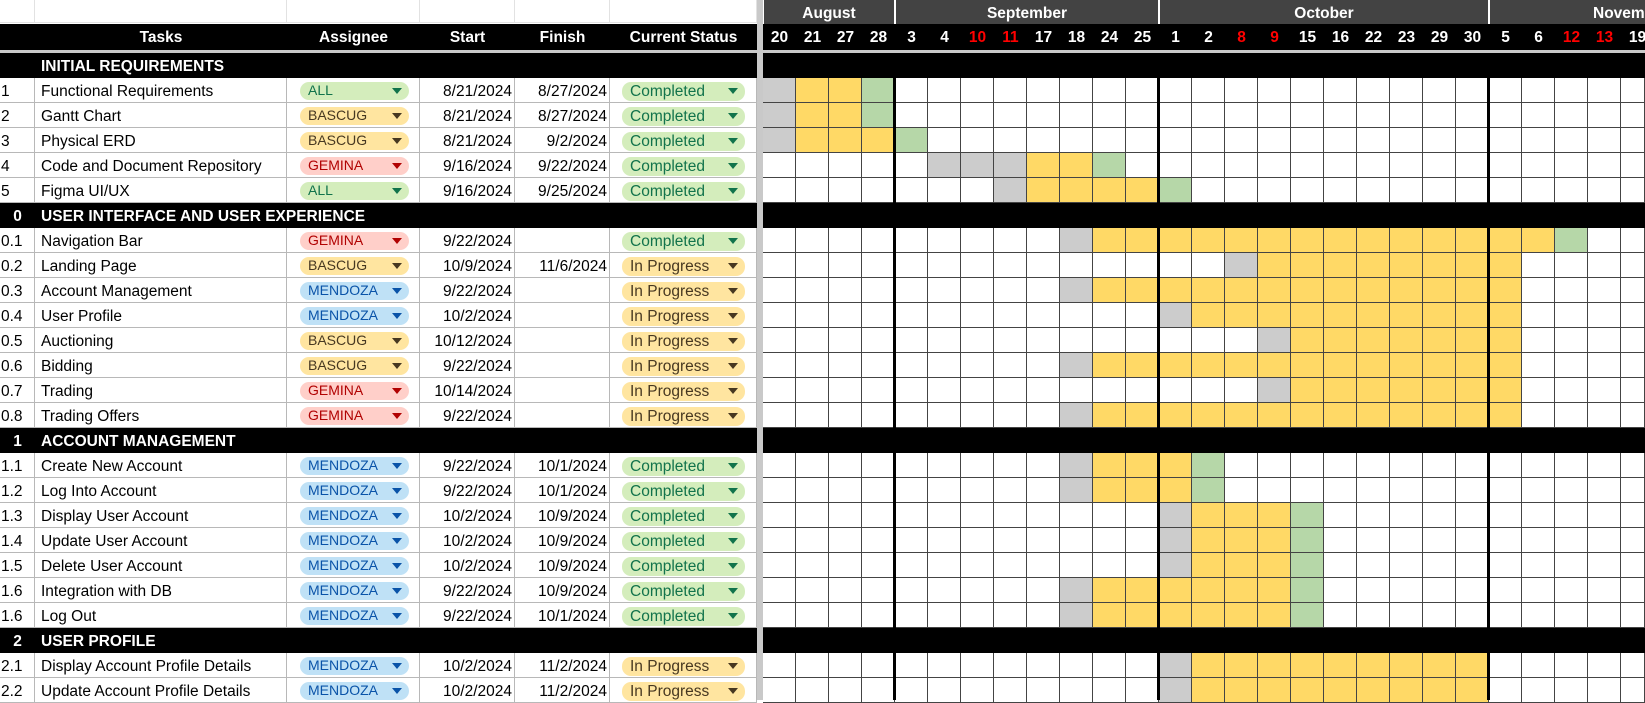 The image size is (1645, 703). What do you see at coordinates (477, 316) in the screenshot?
I see `start-date: 10/2/2024` at bounding box center [477, 316].